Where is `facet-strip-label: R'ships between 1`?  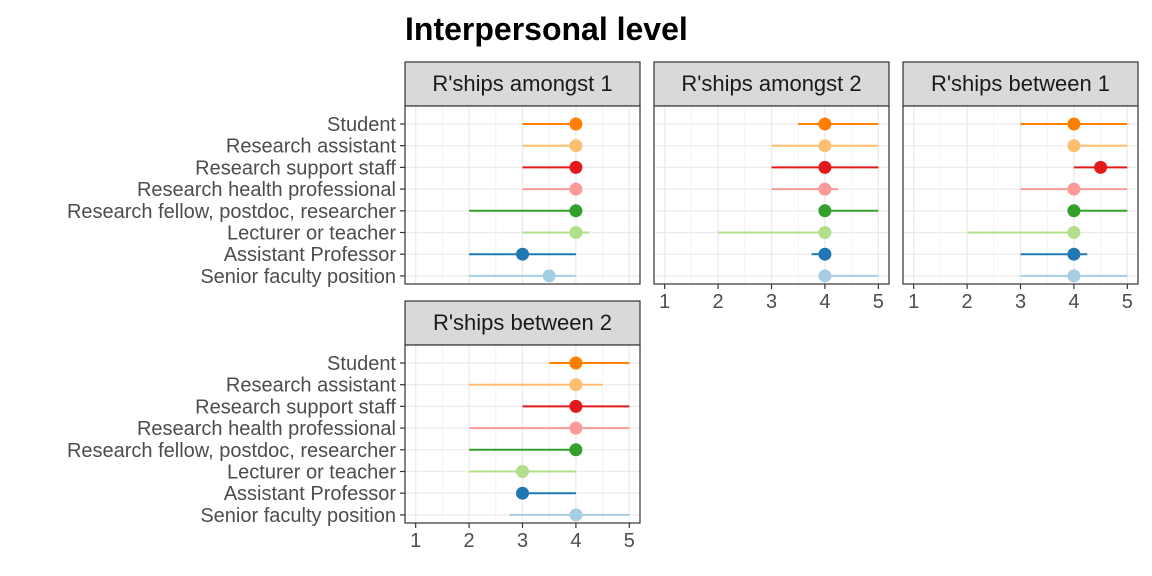 facet-strip-label: R'ships between 1 is located at coordinates (1020, 83).